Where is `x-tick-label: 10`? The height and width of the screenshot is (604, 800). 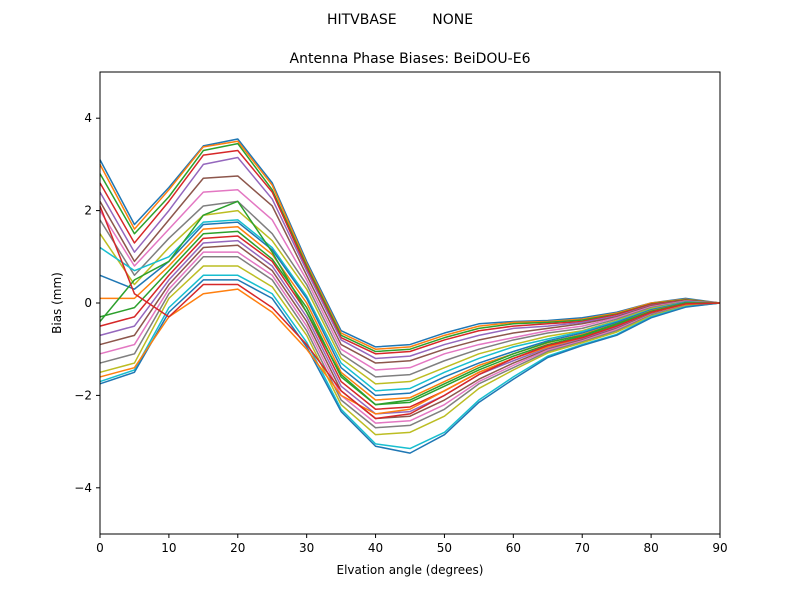 x-tick-label: 10 is located at coordinates (168, 548).